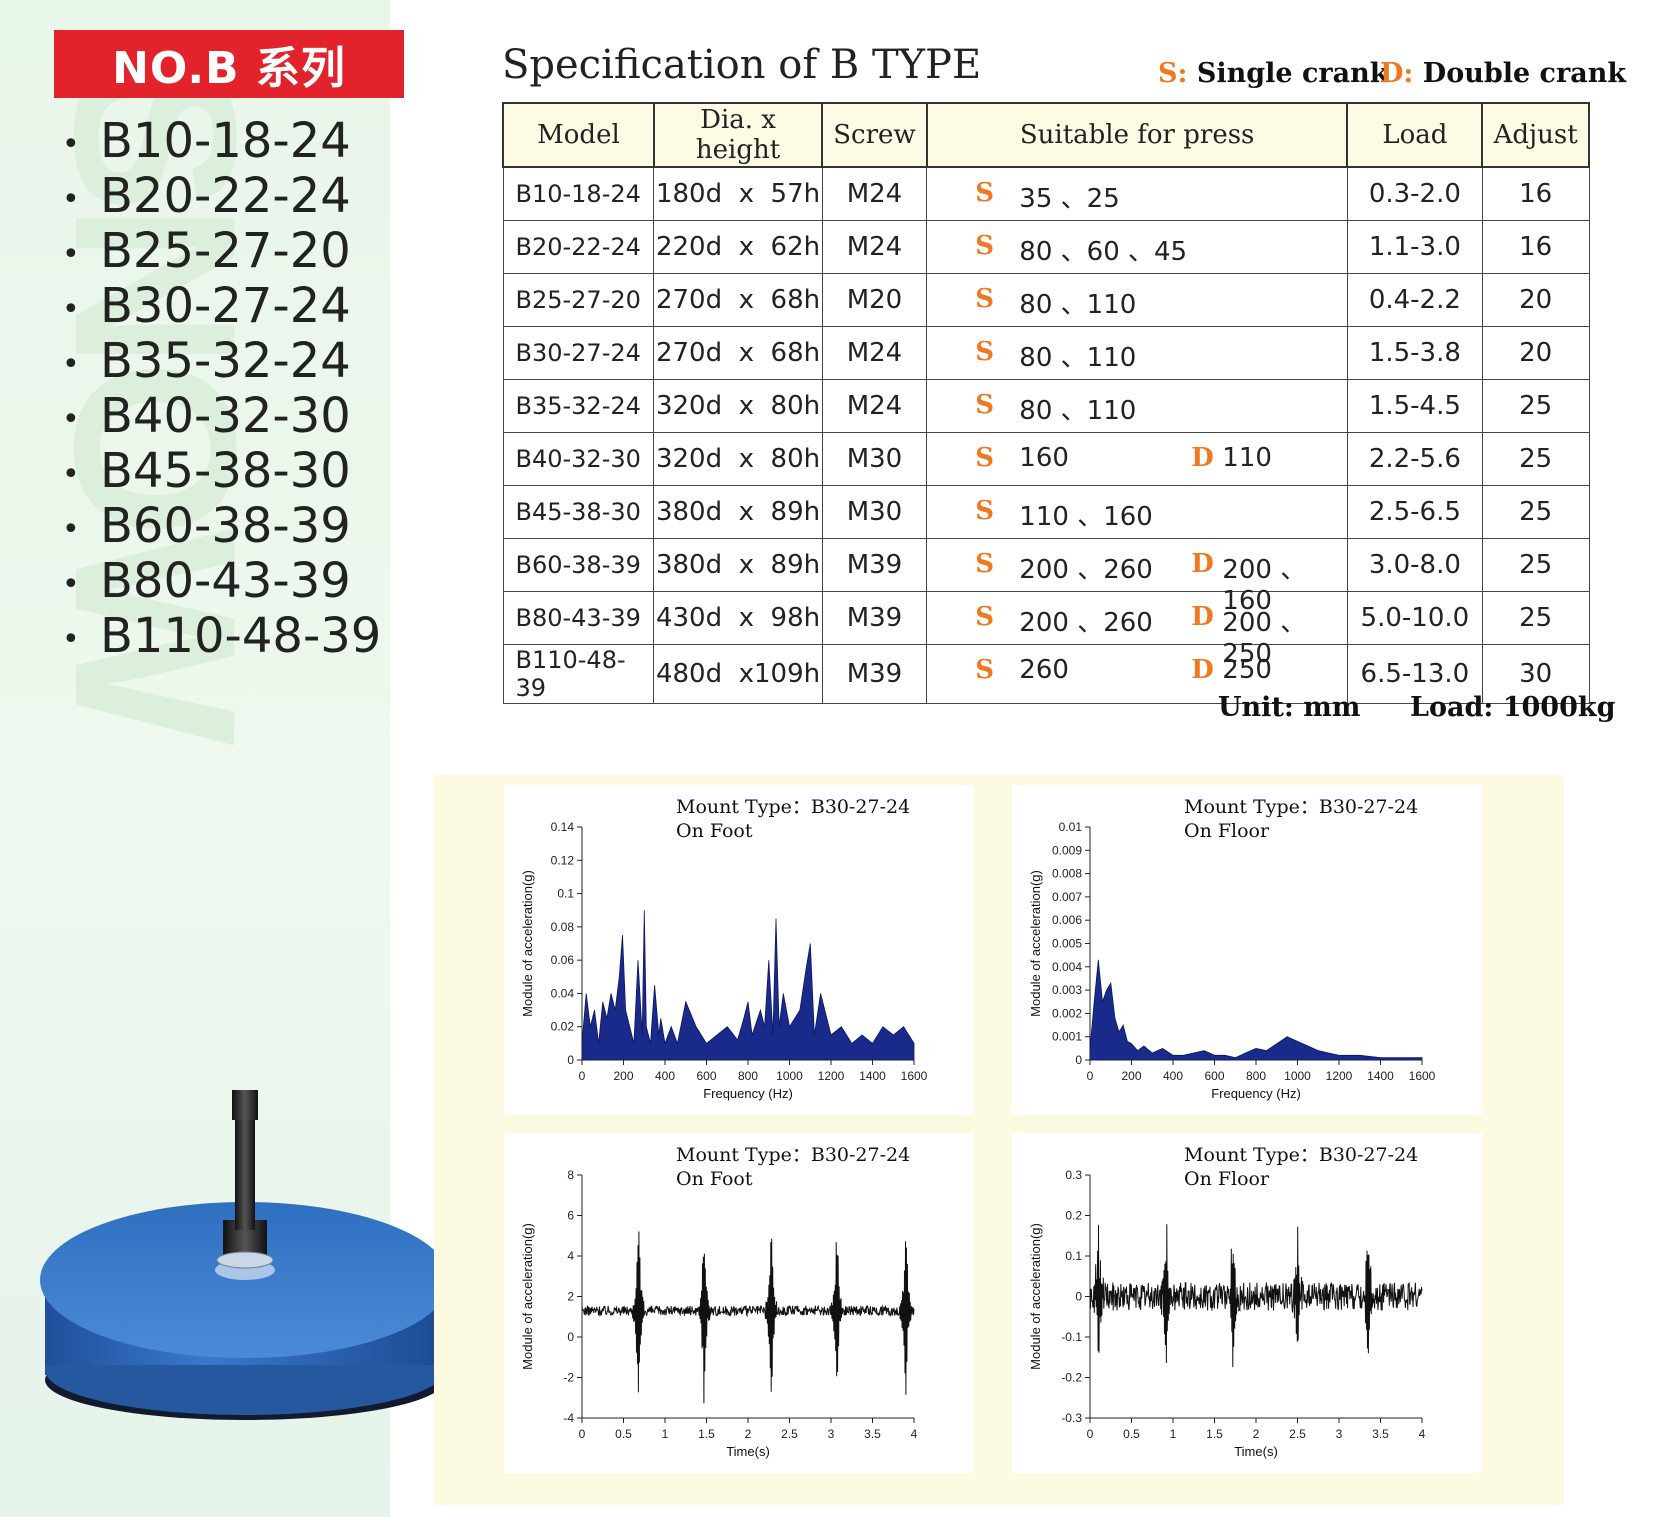  Describe the element at coordinates (225, 141) in the screenshot. I see `model-list-label: B10-18-24` at that location.